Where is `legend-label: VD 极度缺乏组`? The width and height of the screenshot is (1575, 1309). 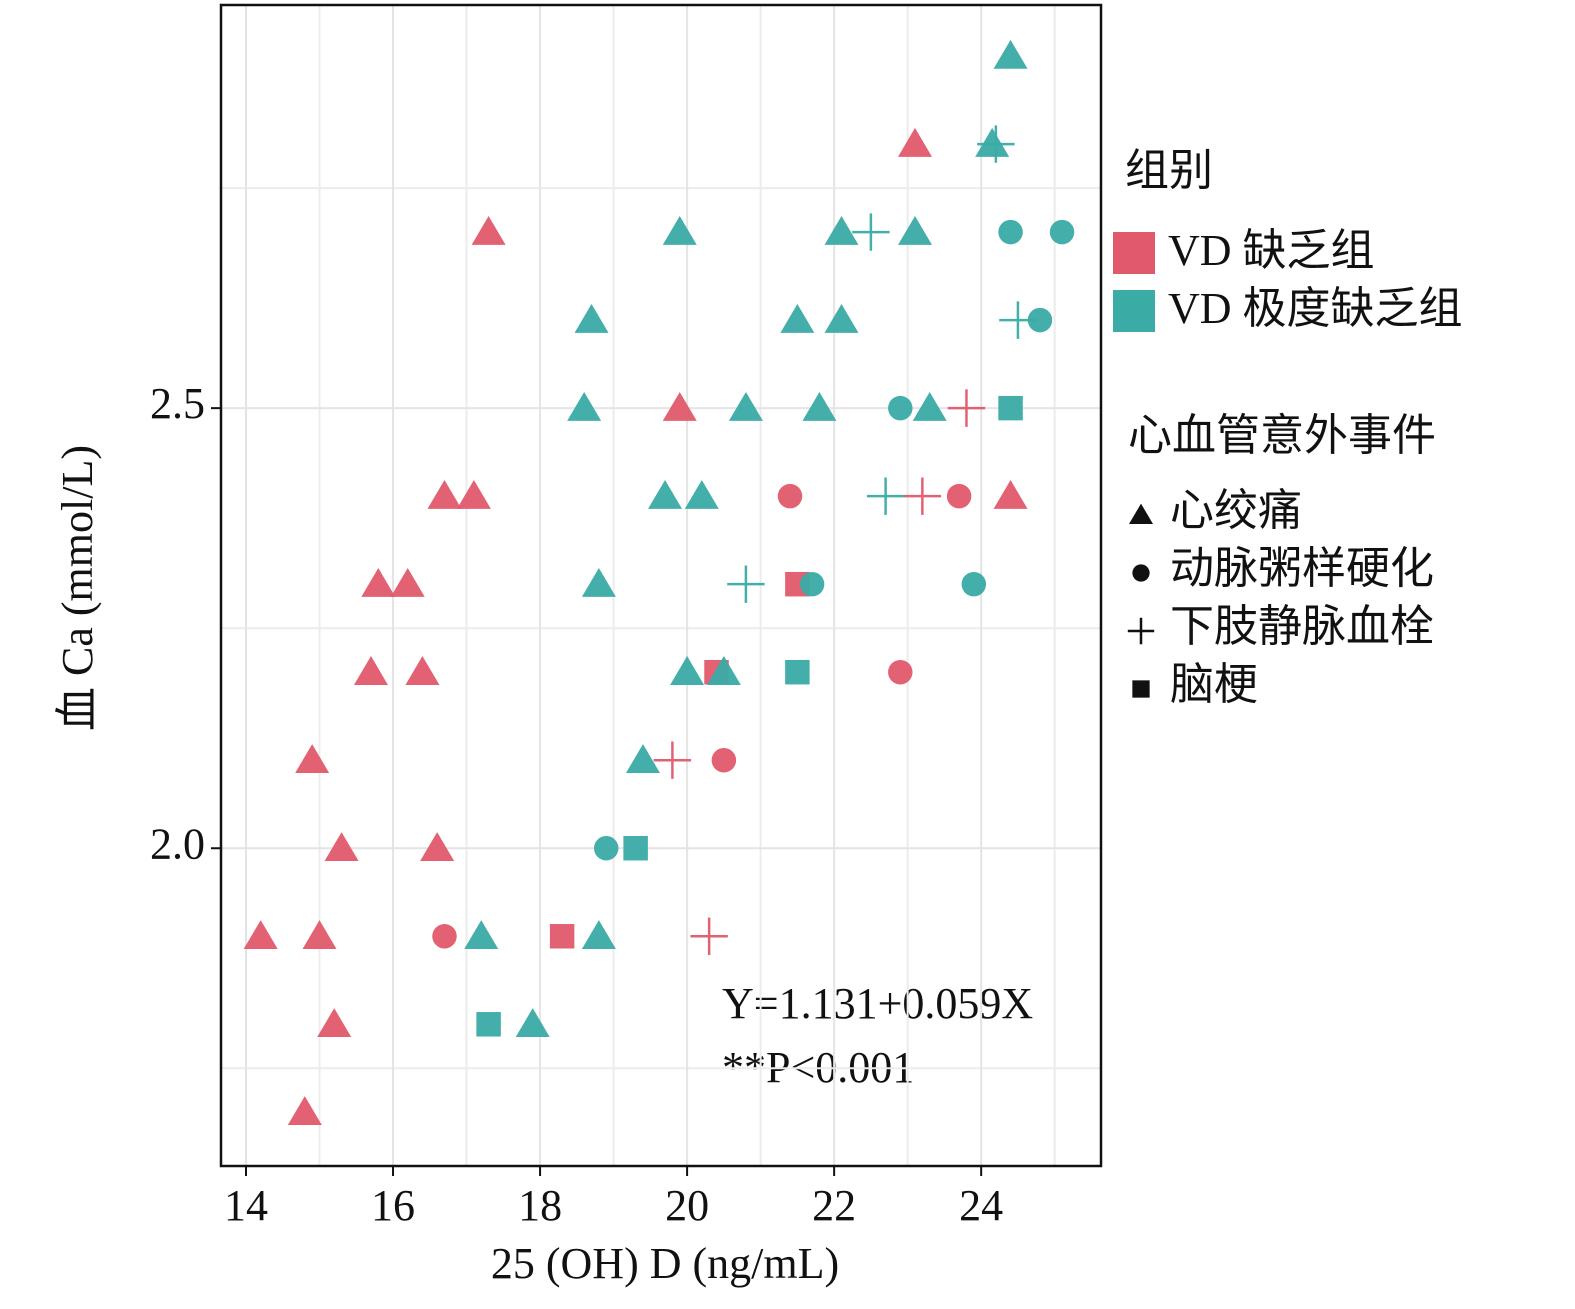
legend-label: VD 极度缺乏组 is located at coordinates (1315, 308).